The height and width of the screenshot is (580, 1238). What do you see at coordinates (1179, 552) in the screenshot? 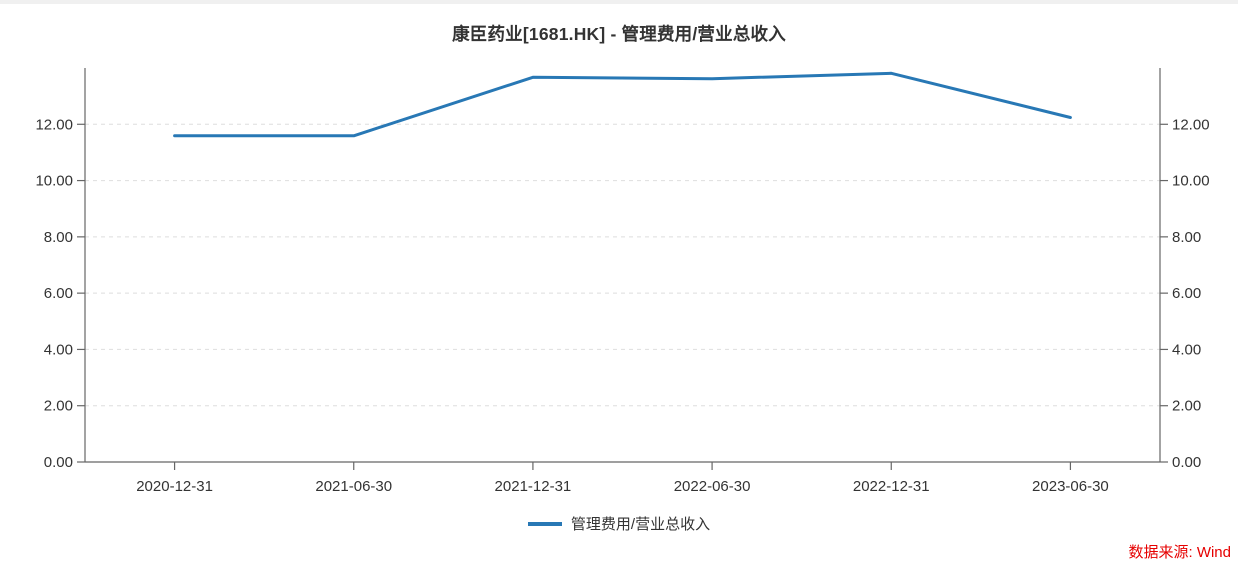
I see `data-source-note: 数据来源: Wind` at bounding box center [1179, 552].